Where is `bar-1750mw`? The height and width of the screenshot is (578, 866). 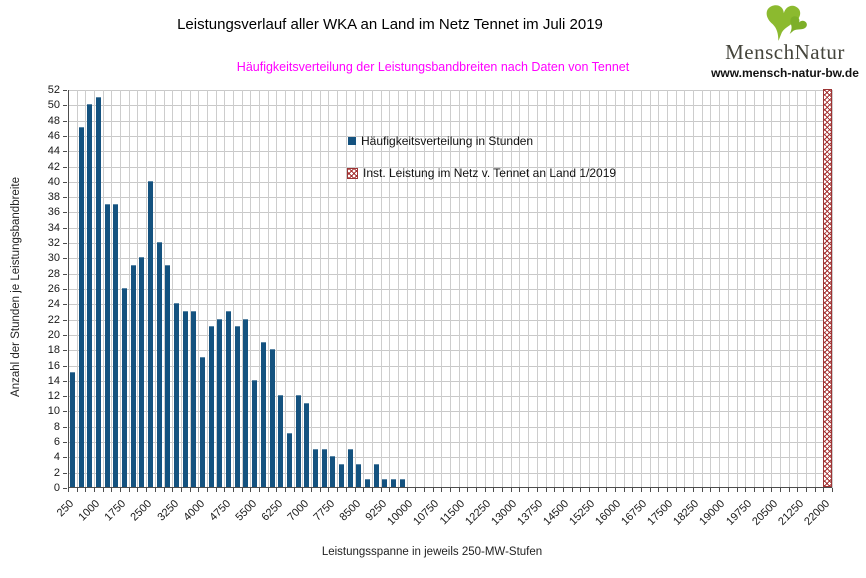
bar-1750mw is located at coordinates (124, 387).